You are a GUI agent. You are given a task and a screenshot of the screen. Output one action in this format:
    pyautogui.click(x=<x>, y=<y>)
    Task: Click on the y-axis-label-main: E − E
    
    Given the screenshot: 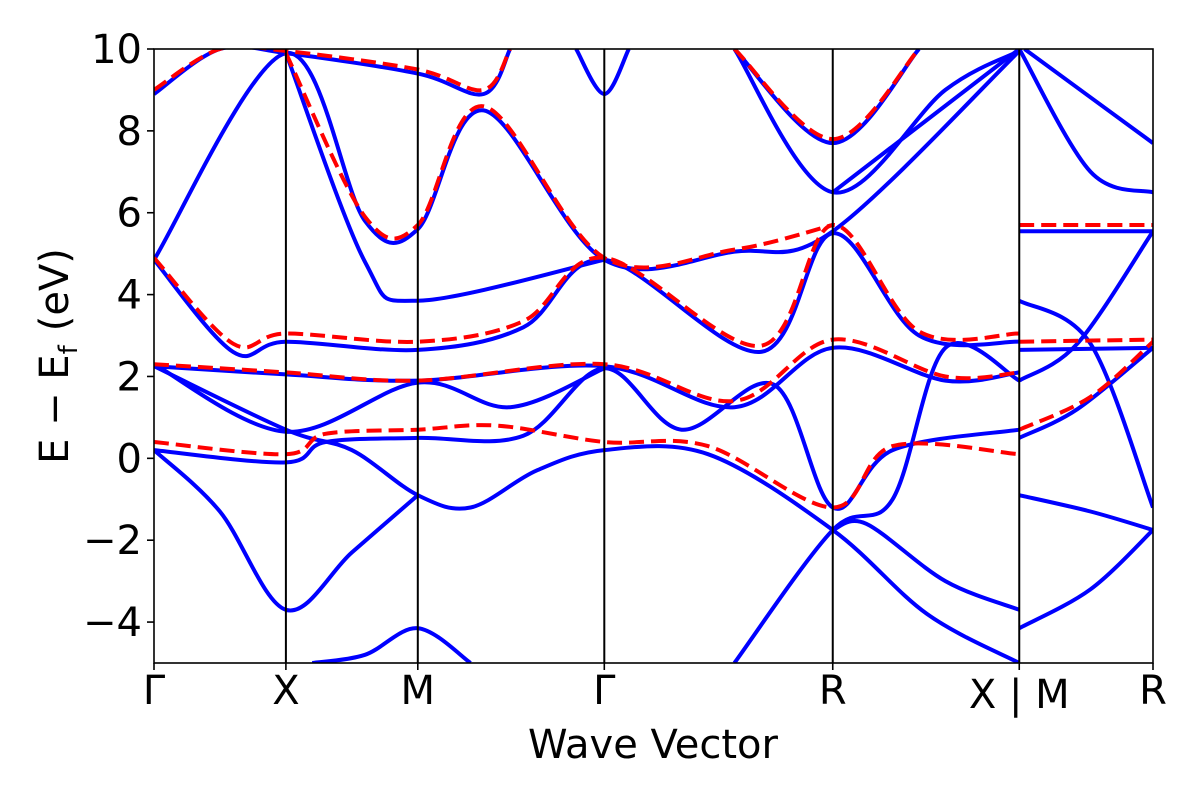 What is the action you would take?
    pyautogui.click(x=55, y=409)
    